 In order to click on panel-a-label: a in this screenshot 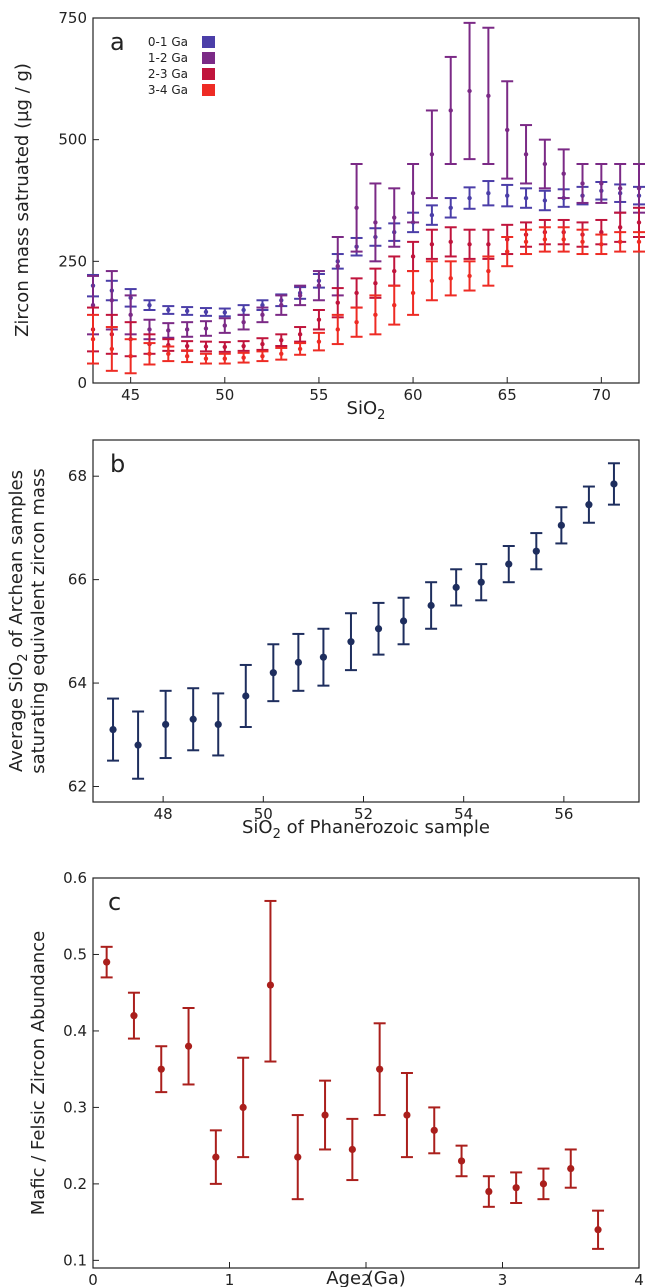, I will do `click(117, 42)`.